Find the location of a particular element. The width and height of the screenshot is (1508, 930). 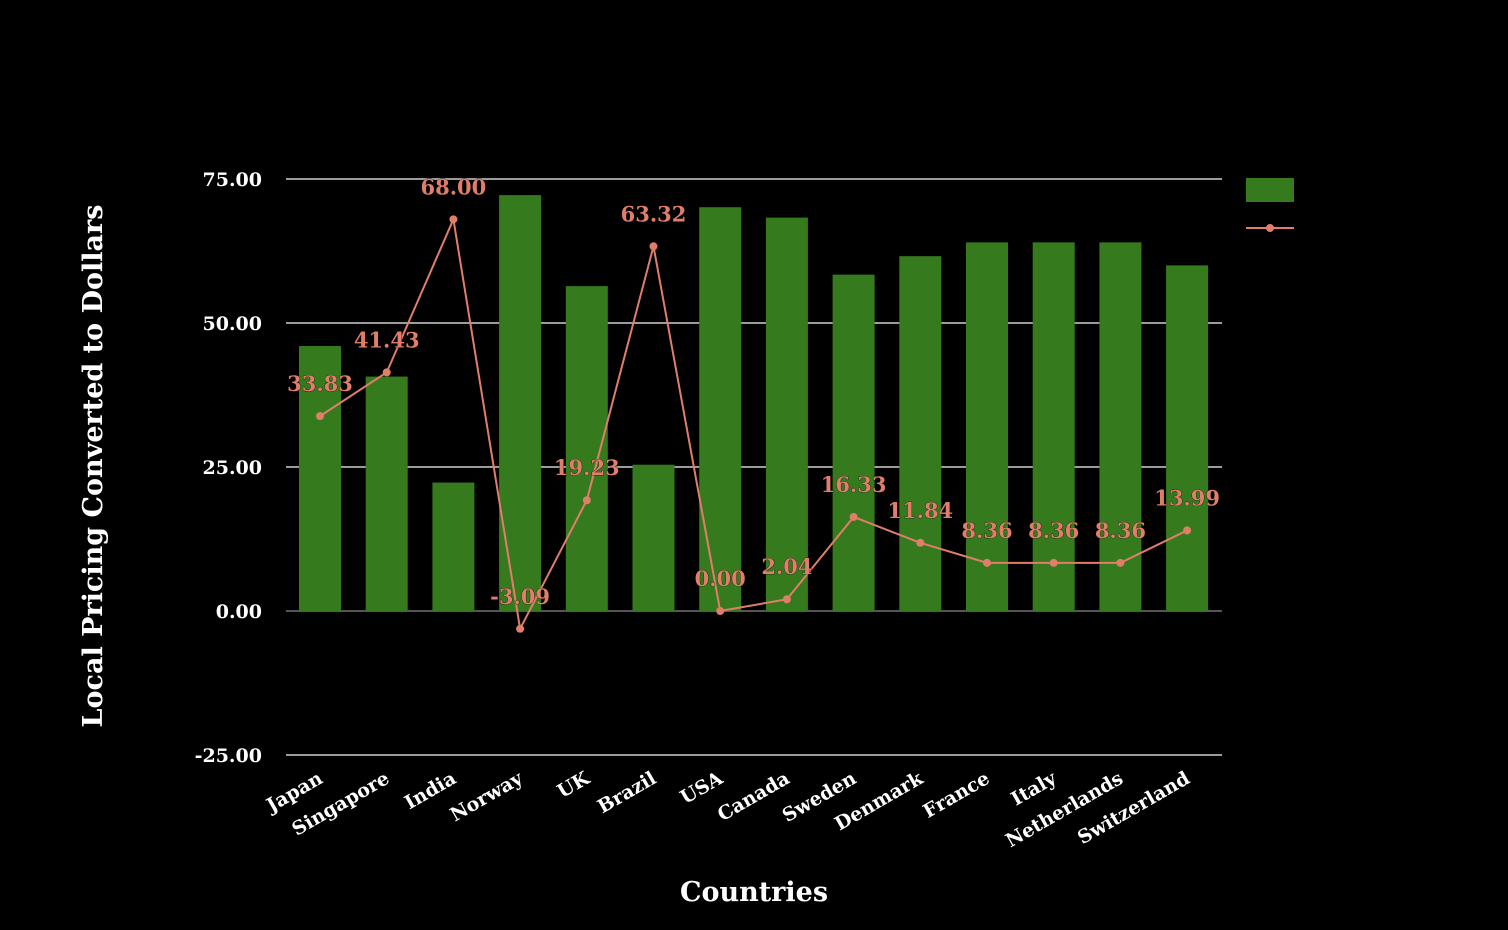

data-label: -3.09 is located at coordinates (520, 596).